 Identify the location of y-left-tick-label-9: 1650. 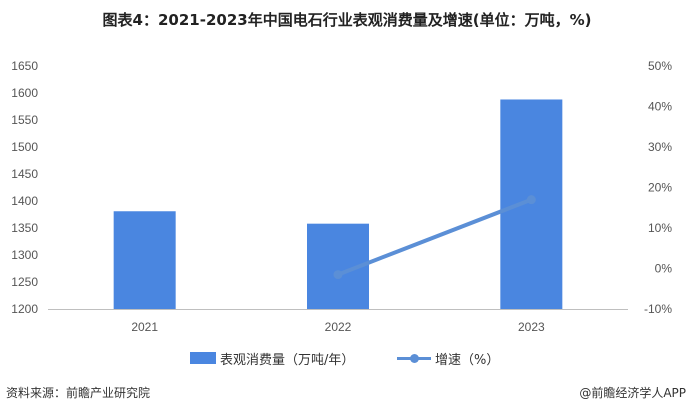
(24, 66).